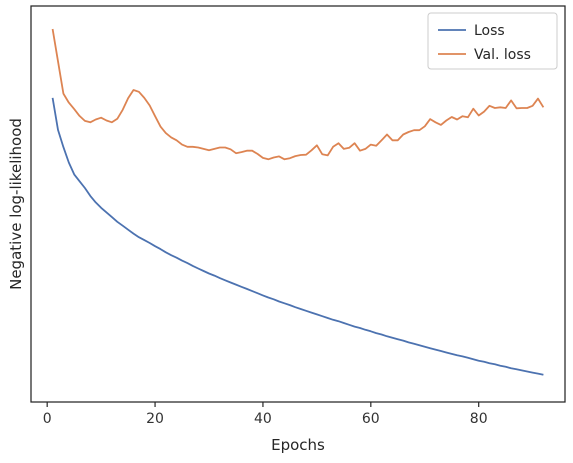 This screenshot has width=573, height=463. I want to click on legend-label-loss: Loss, so click(489, 31).